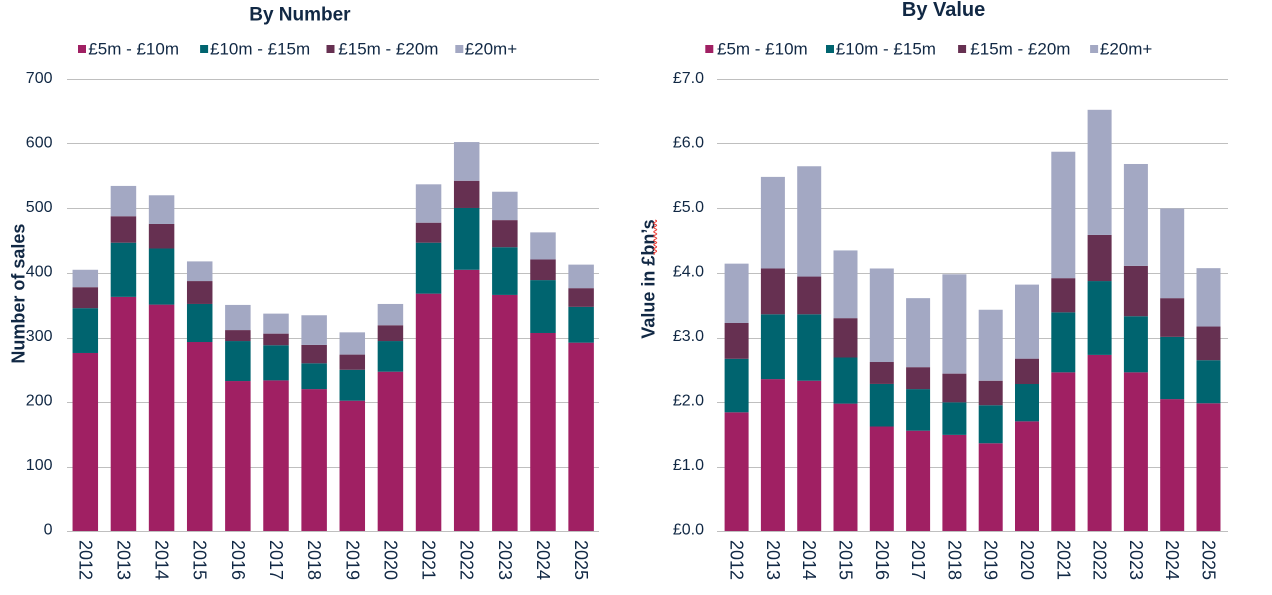 This screenshot has width=1272, height=595. I want to click on svg-text: 100, so click(39, 465).